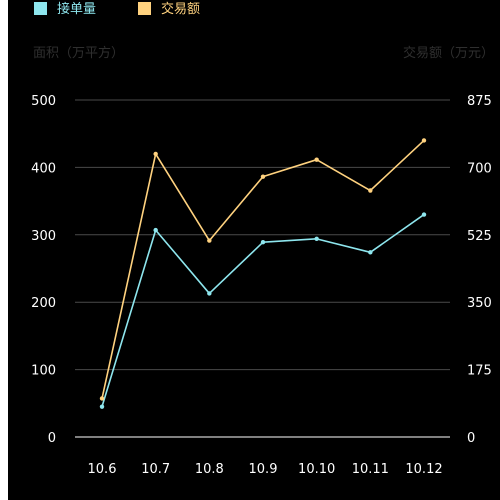 Image resolution: width=500 pixels, height=500 pixels. Describe the element at coordinates (144, 8) in the screenshot. I see `legend-swatch-amount` at that location.